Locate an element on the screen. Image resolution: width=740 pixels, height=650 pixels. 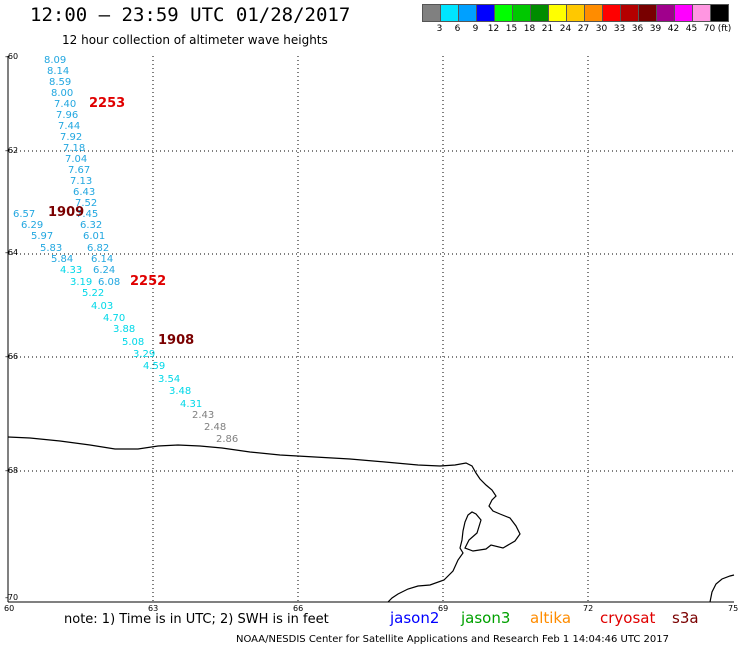
wave-height-label: 3.29 is located at coordinates (144, 354).